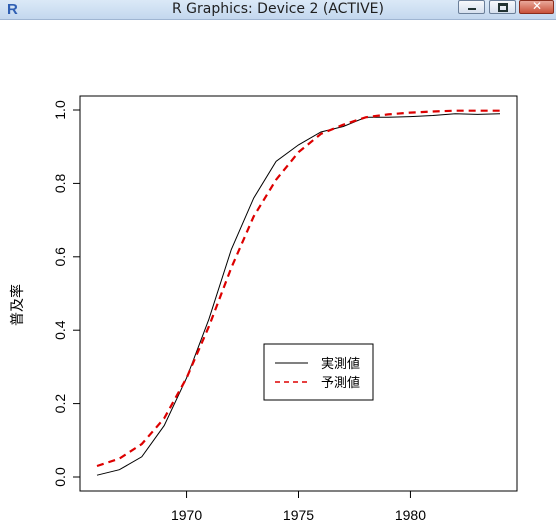 This screenshot has height=524, width=556. I want to click on maximize-icon, so click(502, 7).